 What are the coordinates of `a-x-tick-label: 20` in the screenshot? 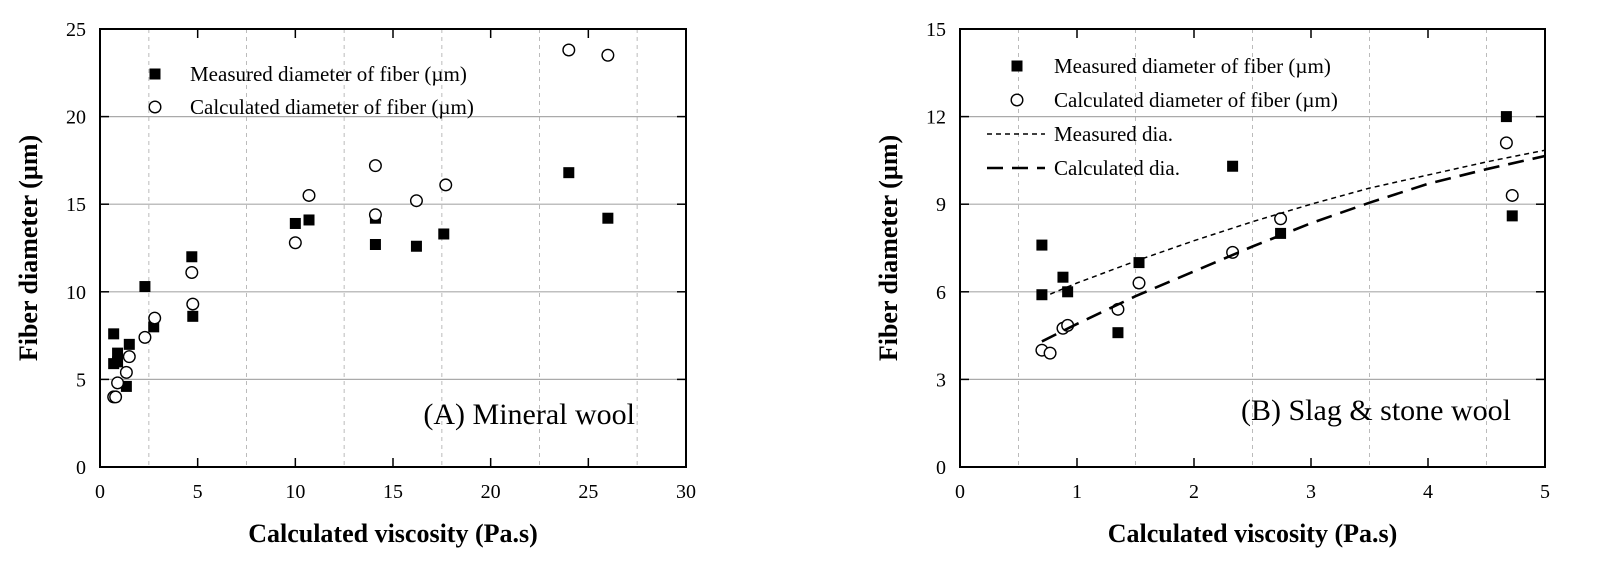 It's located at (491, 492).